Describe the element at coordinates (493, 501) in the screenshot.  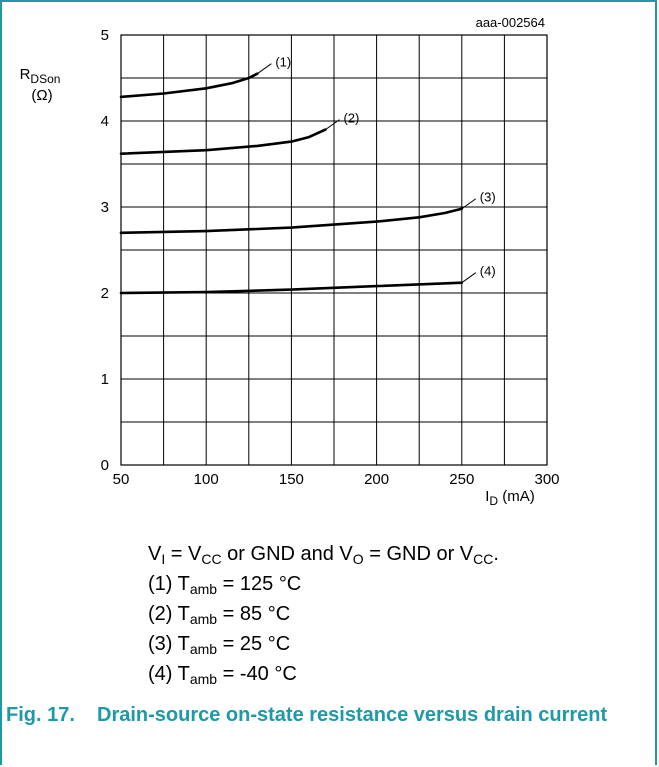
I see `x-axis-label-sub: D` at that location.